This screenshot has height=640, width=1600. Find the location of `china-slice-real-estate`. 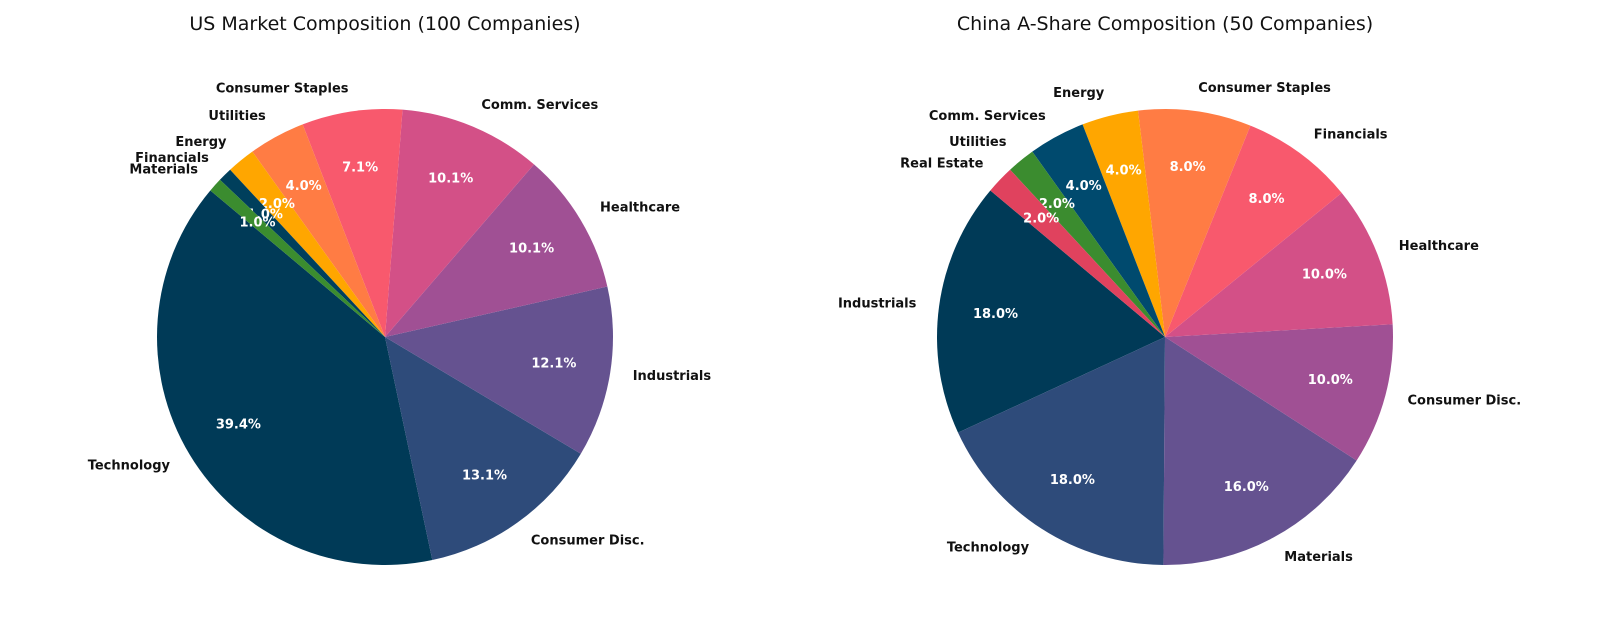

china-slice-real-estate is located at coordinates (1077, 253).